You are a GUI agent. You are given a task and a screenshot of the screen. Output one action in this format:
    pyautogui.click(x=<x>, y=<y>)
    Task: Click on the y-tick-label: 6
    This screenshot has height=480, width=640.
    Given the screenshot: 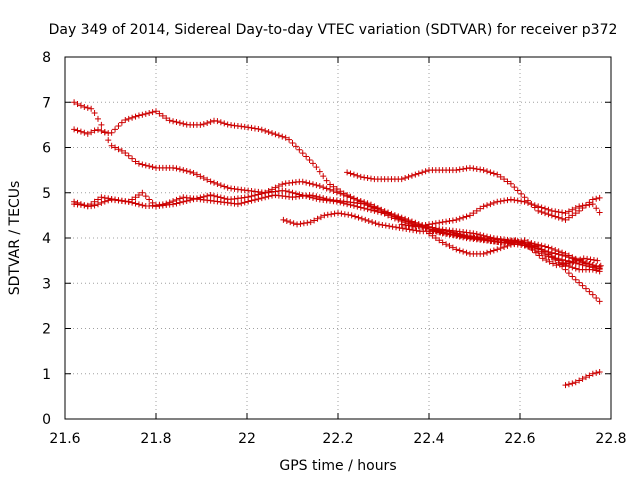 What is the action you would take?
    pyautogui.click(x=46, y=149)
    